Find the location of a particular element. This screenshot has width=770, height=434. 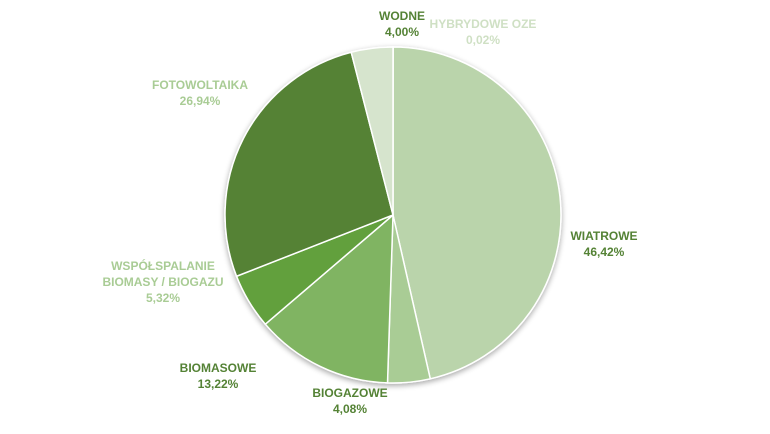

slice-label-4: WSPÓŁSPALANIE BIOMASY / BIOGAZU 5,32% is located at coordinates (162, 282).